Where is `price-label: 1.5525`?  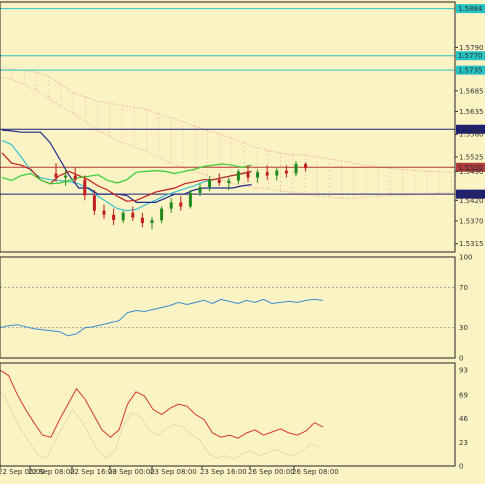 price-label: 1.5525 is located at coordinates (471, 157).